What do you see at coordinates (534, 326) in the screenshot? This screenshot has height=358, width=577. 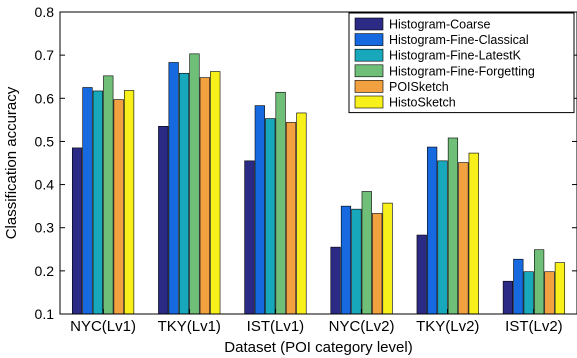 I see `x-tick-label: IST(Lv2)` at bounding box center [534, 326].